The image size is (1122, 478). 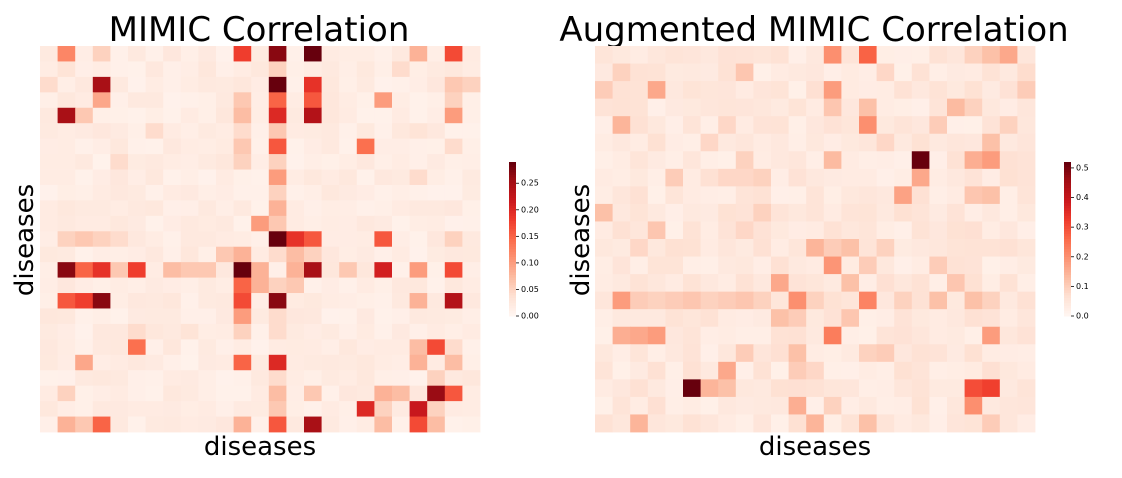 What do you see at coordinates (581, 240) in the screenshot?
I see `y-axis-label: diseases` at bounding box center [581, 240].